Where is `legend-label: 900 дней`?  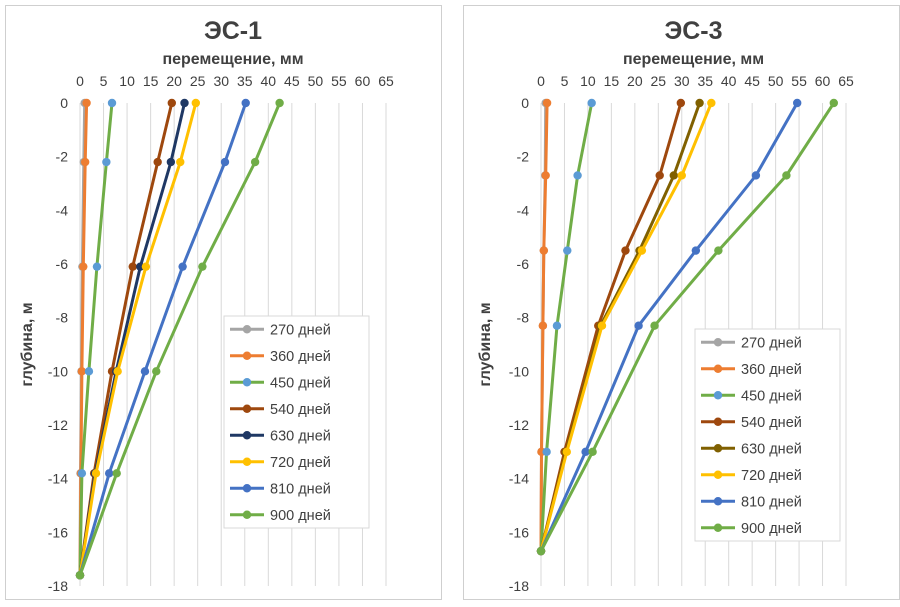 legend-label: 900 дней is located at coordinates (771, 529).